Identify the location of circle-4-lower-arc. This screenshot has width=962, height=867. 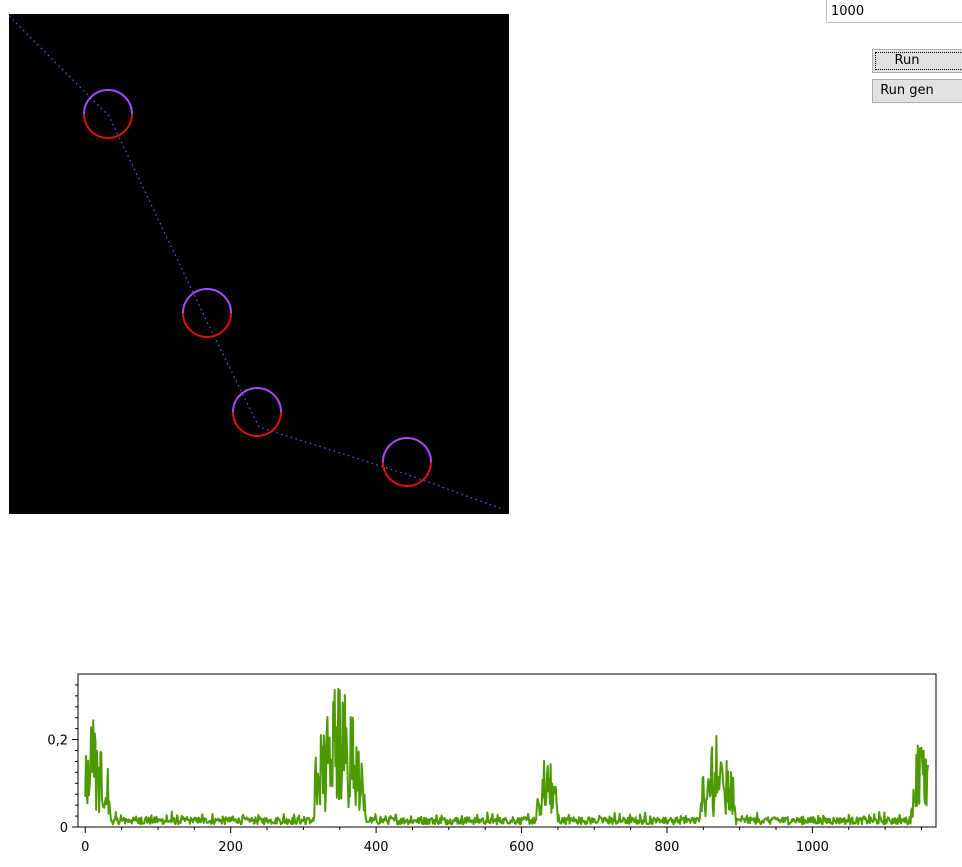
(407, 474).